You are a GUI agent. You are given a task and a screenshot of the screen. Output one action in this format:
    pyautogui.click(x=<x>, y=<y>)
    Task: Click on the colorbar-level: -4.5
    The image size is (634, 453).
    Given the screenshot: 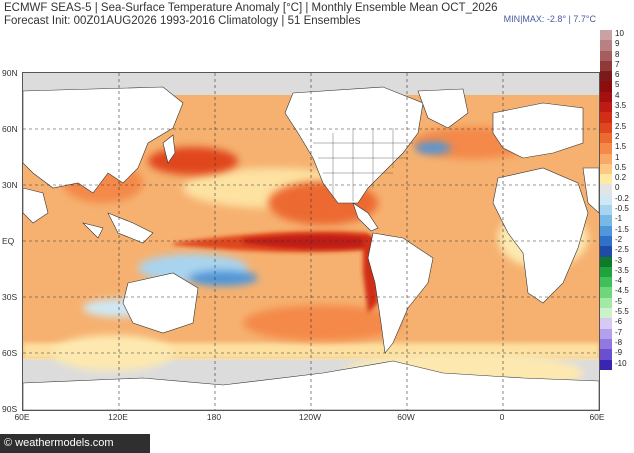 What is the action you would take?
    pyautogui.click(x=617, y=292)
    